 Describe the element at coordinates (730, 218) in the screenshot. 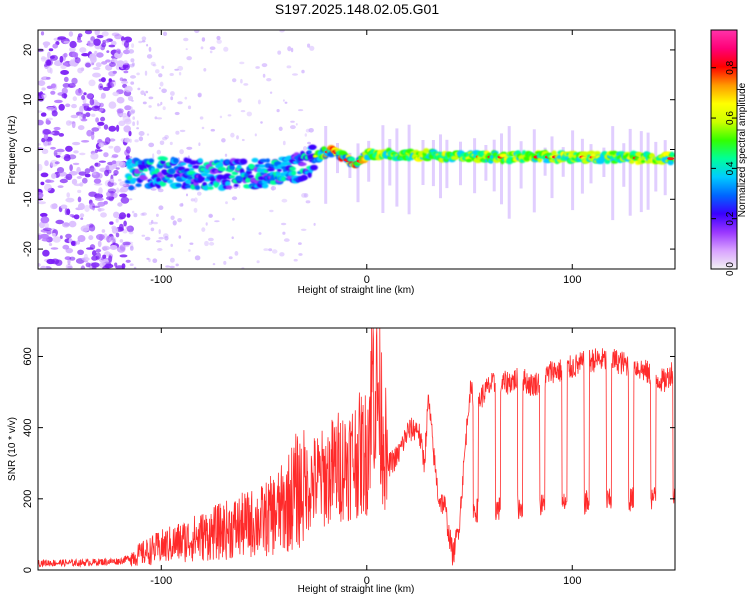

I see `colorbar-tick-label: 0.2` at that location.